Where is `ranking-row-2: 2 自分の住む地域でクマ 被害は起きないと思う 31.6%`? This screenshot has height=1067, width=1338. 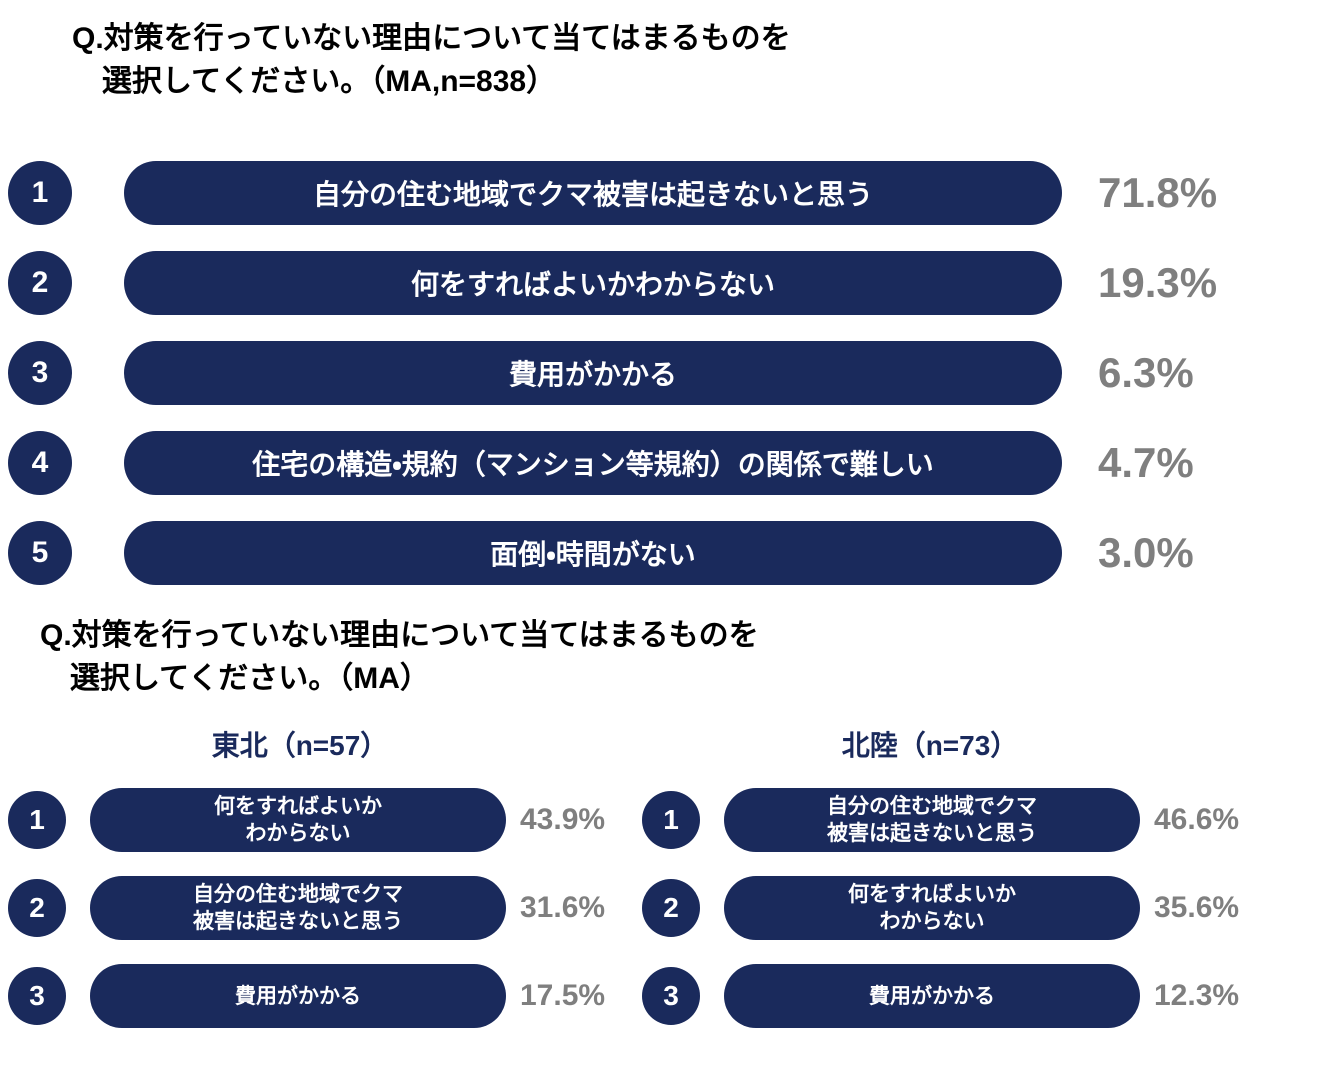
ranking-row-2: 2 自分の住む地域でクマ 被害は起きないと思う 31.6% is located at coordinates (312, 908).